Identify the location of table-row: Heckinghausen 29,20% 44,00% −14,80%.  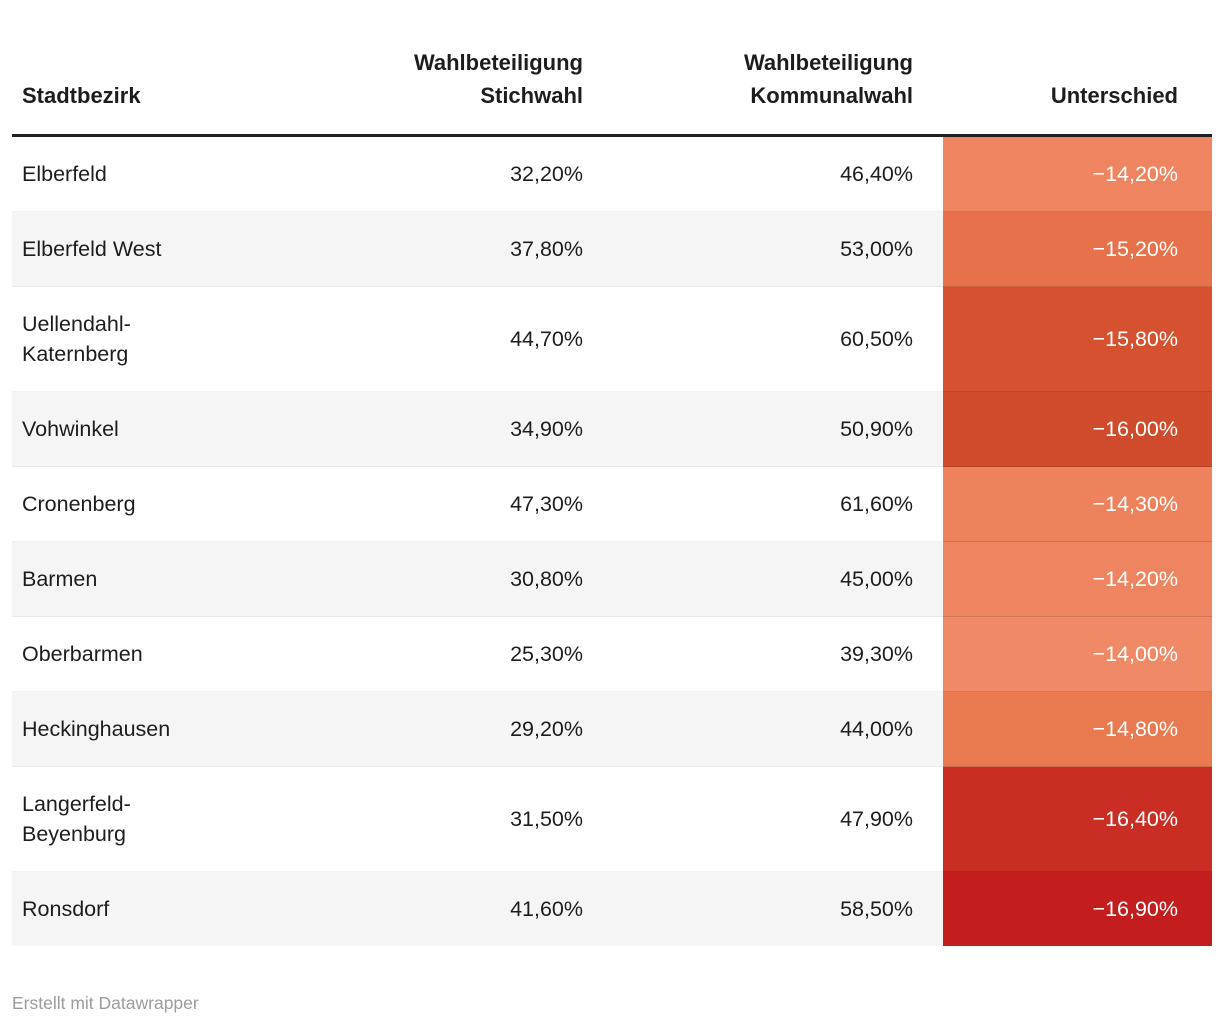
(612, 729).